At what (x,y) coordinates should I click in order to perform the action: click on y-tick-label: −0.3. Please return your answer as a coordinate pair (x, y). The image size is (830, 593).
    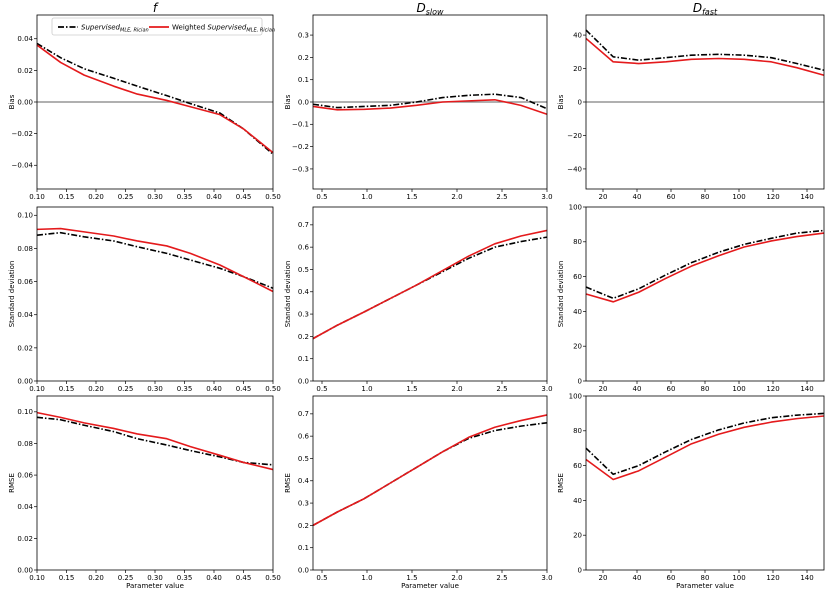
    Looking at the image, I should click on (300, 169).